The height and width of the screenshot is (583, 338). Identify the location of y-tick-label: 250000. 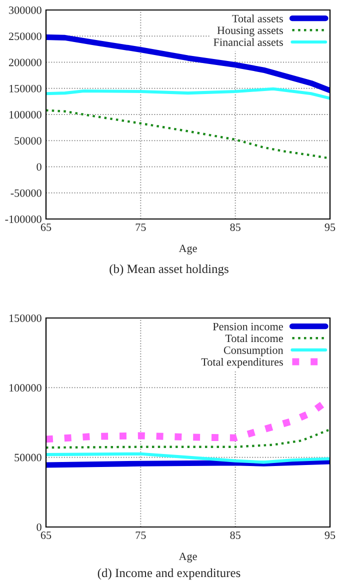
(25, 36).